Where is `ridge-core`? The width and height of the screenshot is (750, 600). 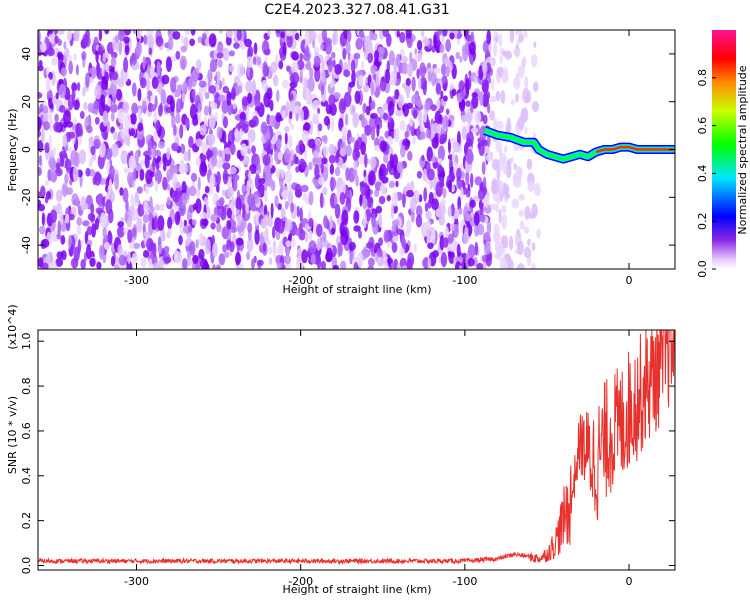 ridge-core is located at coordinates (635, 149).